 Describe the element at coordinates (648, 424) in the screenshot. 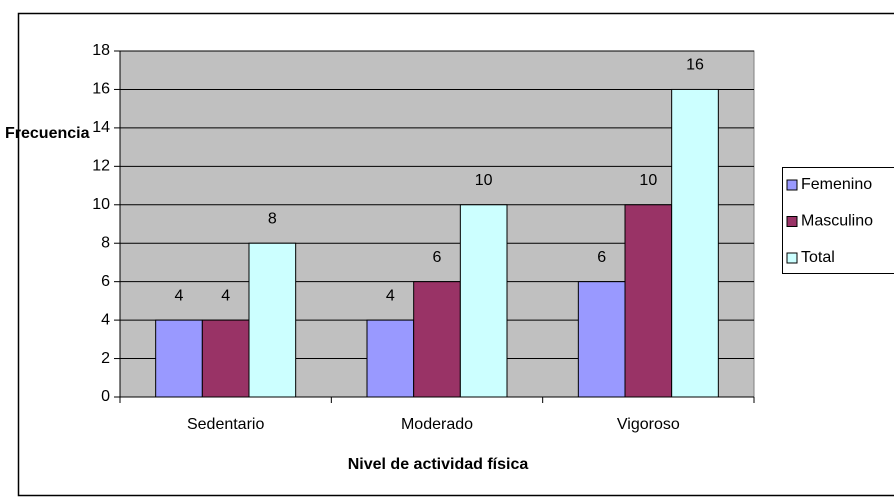

I see `x-tick-label: Vigoroso` at that location.